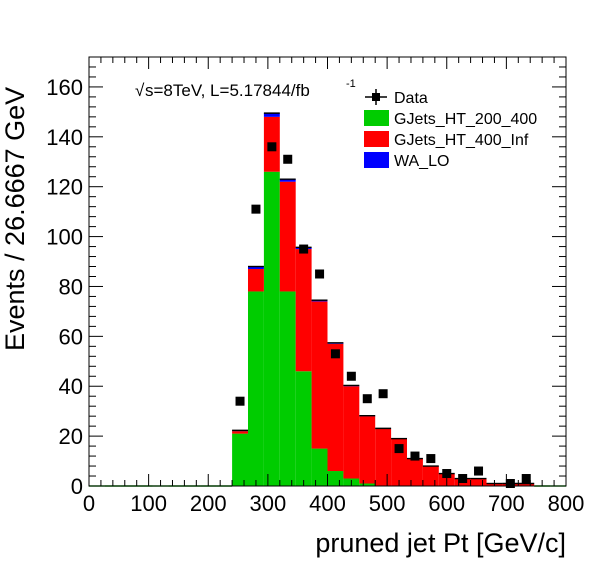  What do you see at coordinates (566, 503) in the screenshot?
I see `x-tick-label: 800` at bounding box center [566, 503].